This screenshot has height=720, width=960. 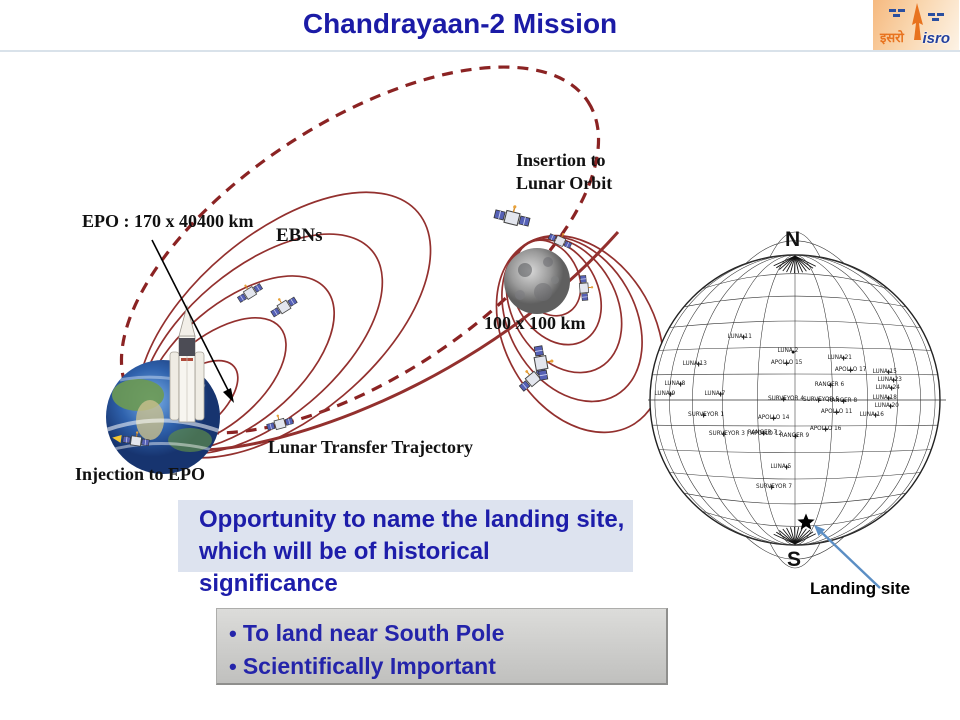 What do you see at coordinates (675, 383) in the screenshot?
I see `map-site-marker: LUNA 8` at bounding box center [675, 383].